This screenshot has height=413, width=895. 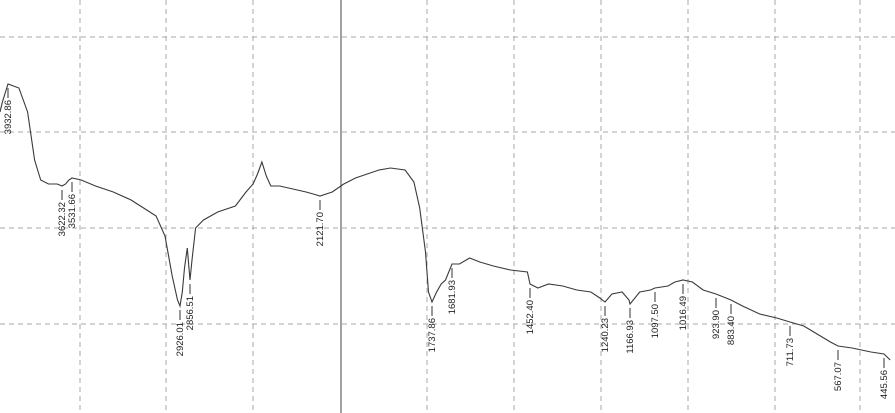 I want to click on peak-label: 3622.32, so click(x=62, y=219).